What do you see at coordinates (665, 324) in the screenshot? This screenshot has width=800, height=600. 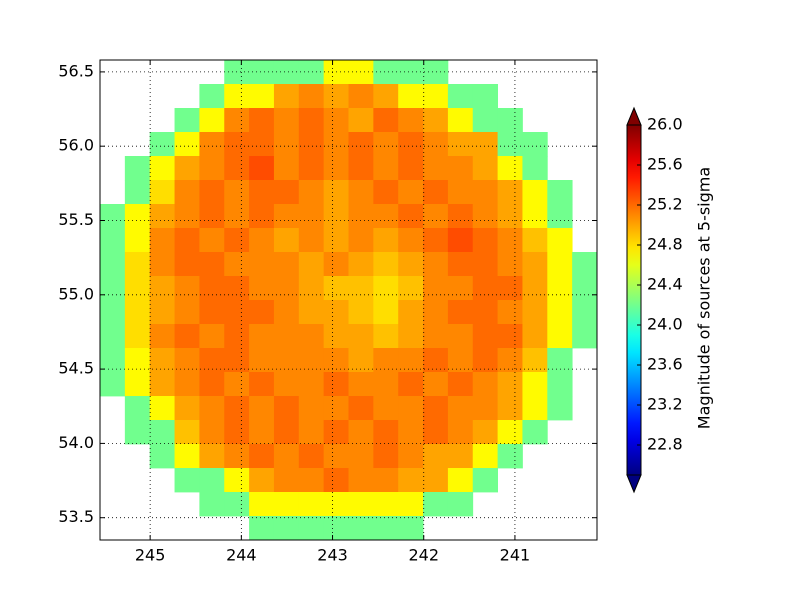 I see `colorbar-tick-label: 24.0` at bounding box center [665, 324].